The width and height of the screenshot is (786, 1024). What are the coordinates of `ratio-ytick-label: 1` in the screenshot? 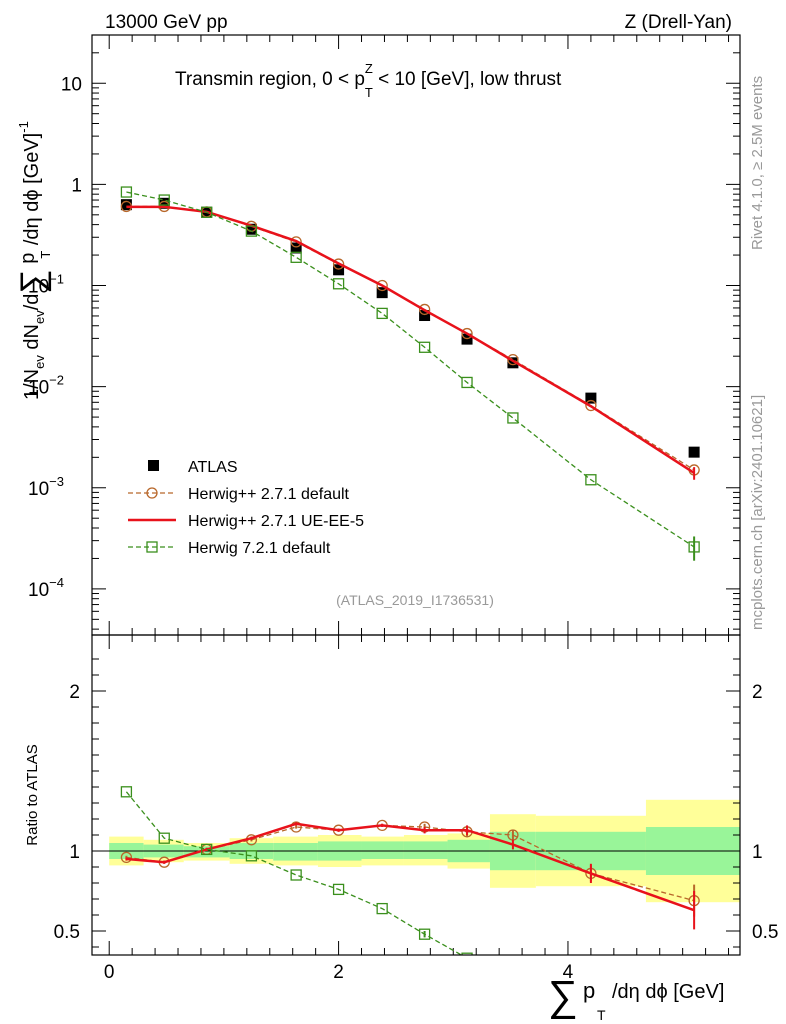 It's located at (74, 852).